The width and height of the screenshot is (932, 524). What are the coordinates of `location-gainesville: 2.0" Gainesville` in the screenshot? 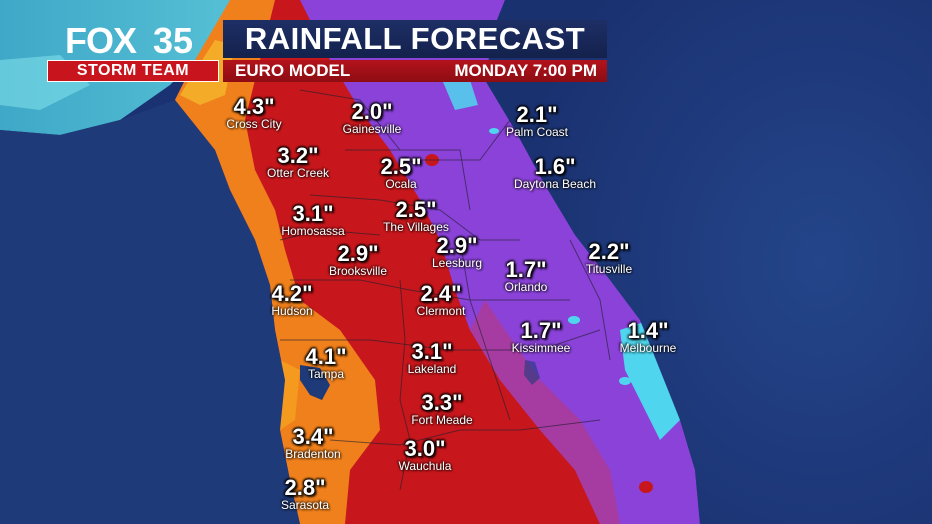 It's located at (372, 118).